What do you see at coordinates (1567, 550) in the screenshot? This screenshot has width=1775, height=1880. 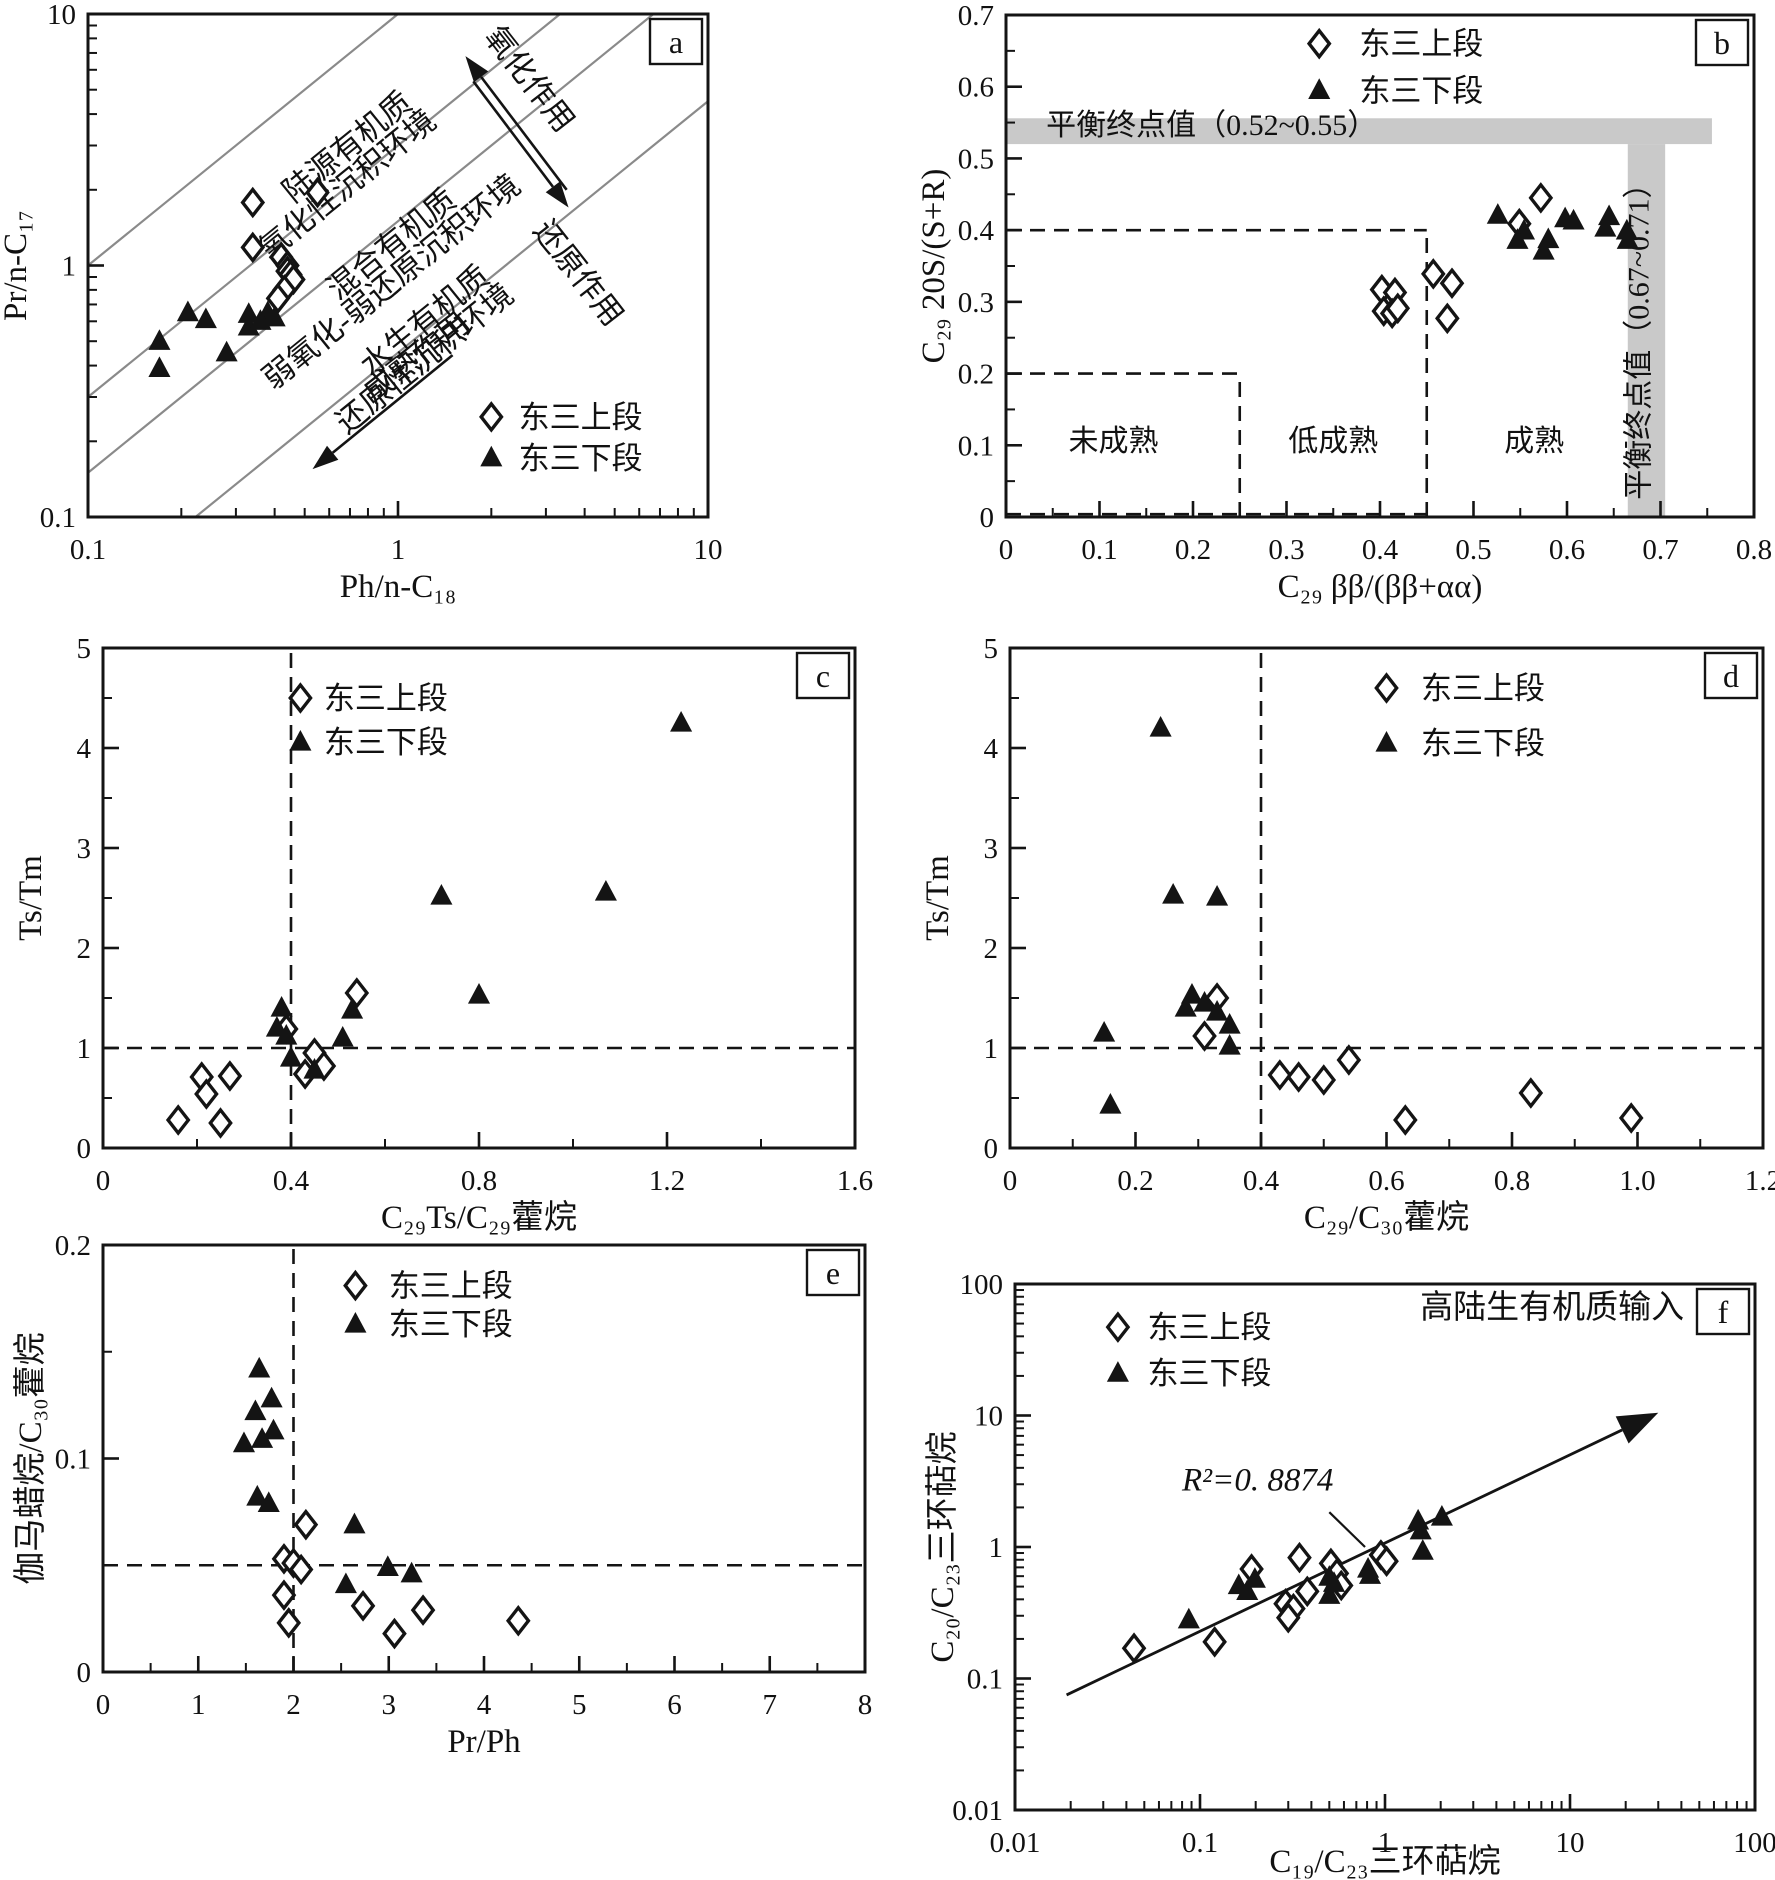 I see `x-tick-label: 0.6` at bounding box center [1567, 550].